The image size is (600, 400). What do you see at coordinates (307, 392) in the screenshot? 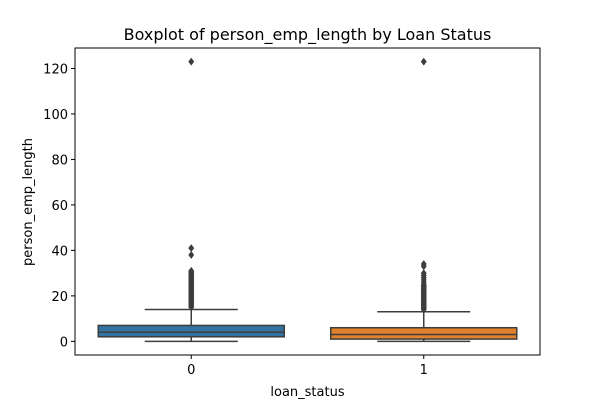
I see `x-axis-label: loan_status` at bounding box center [307, 392].